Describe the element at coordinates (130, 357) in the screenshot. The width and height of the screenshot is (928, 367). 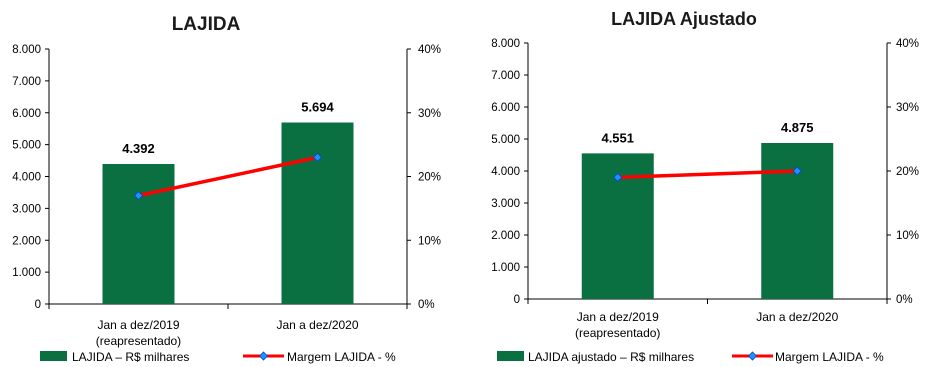
I see `legend-bar-label: LAJIDA – R$ milhares` at that location.